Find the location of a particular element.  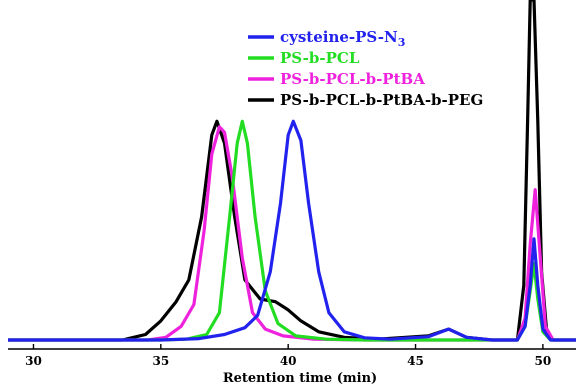

x-axis-ticks: 30 35 40 45 50 is located at coordinates (288, 356).